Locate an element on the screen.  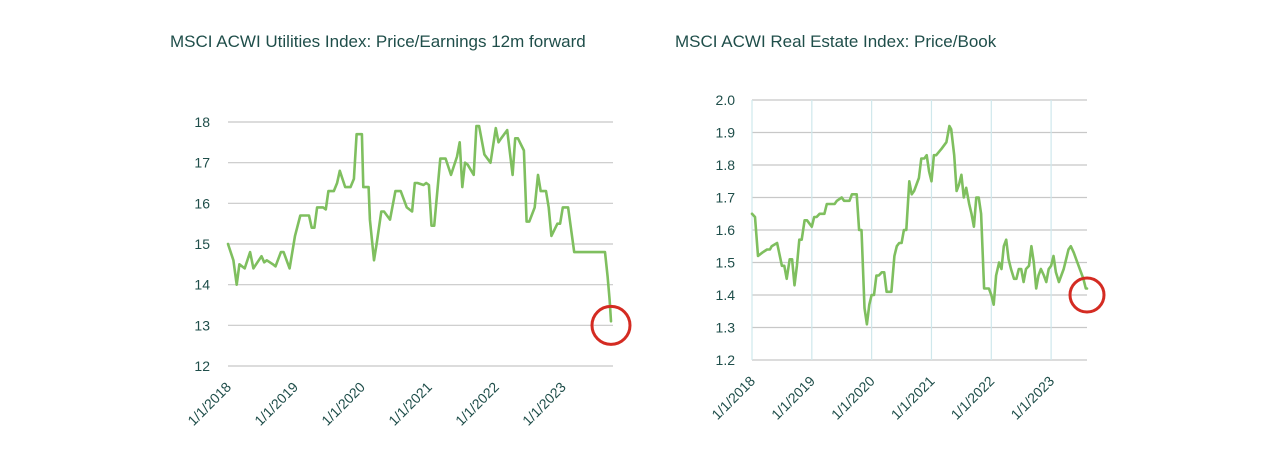
y-tick-label: 1.4 is located at coordinates (726, 295).